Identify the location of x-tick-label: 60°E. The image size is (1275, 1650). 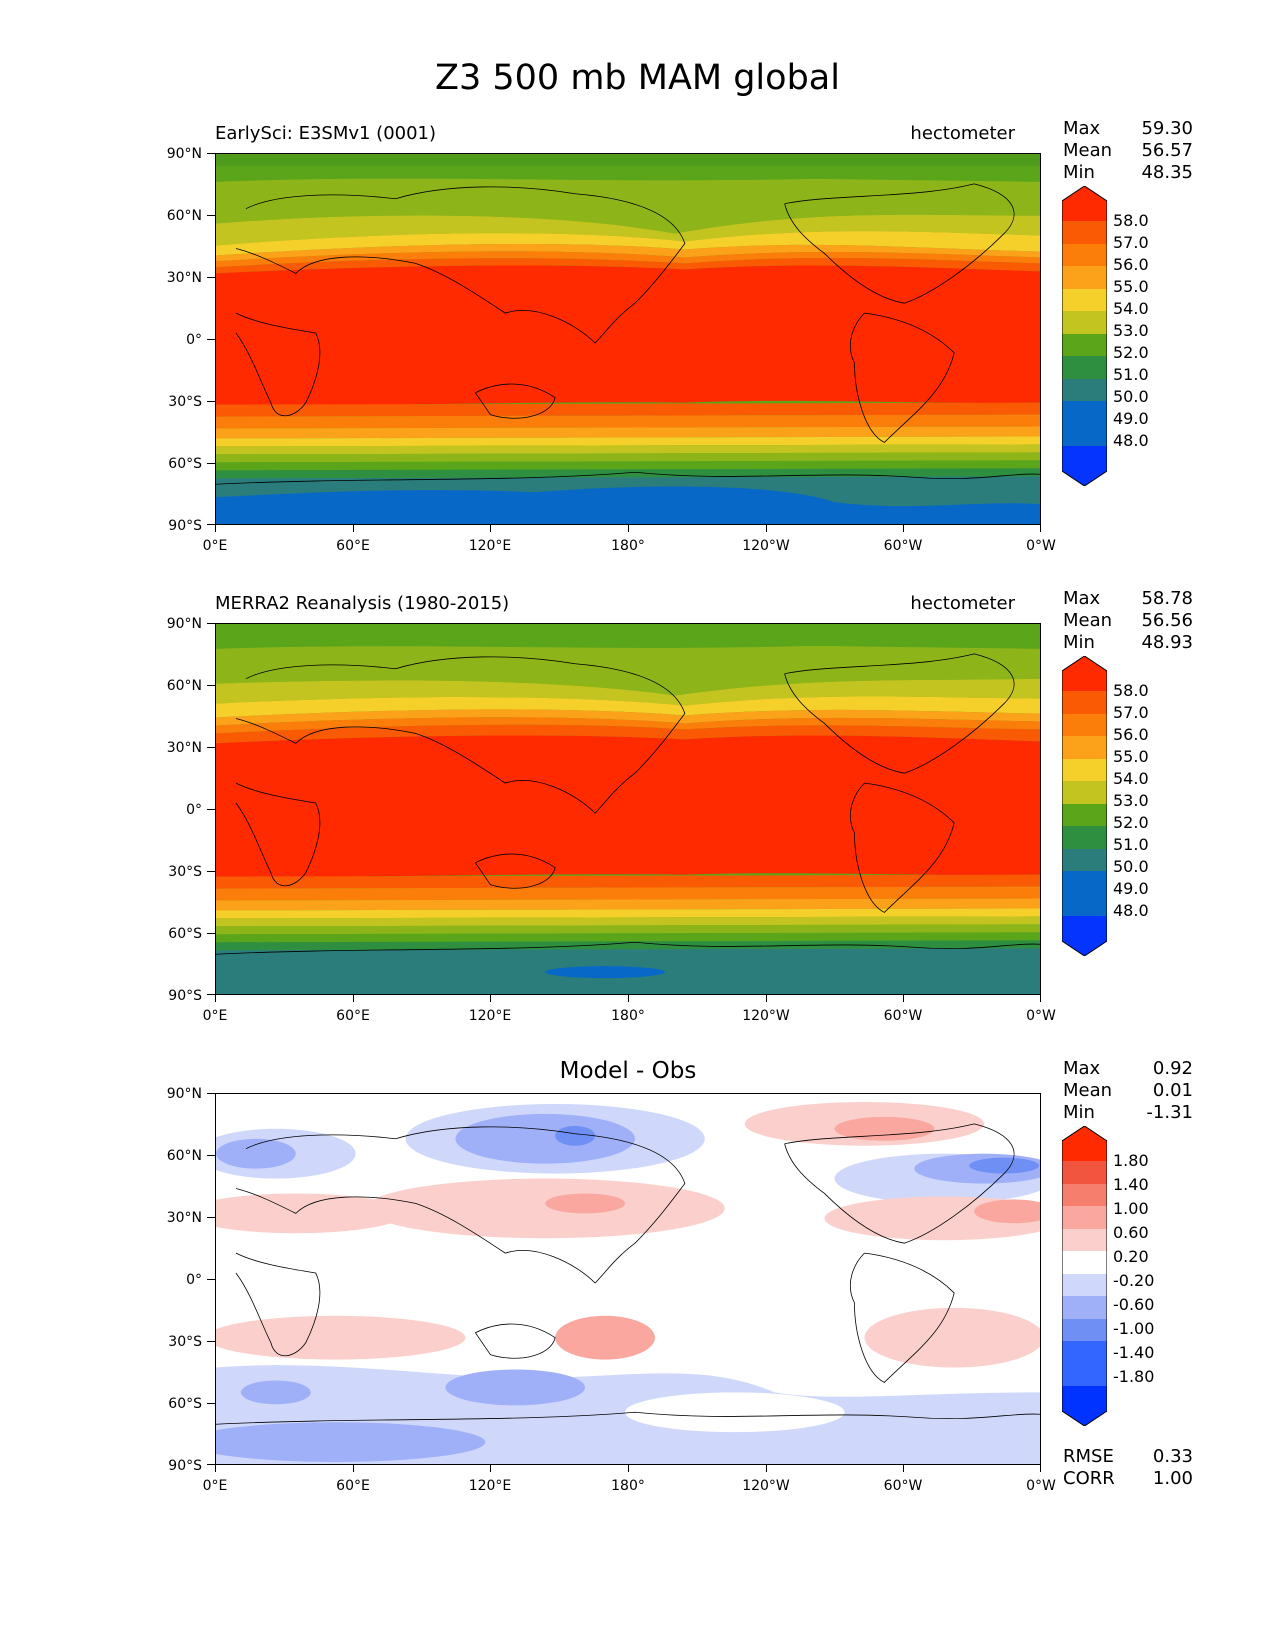
(353, 1016).